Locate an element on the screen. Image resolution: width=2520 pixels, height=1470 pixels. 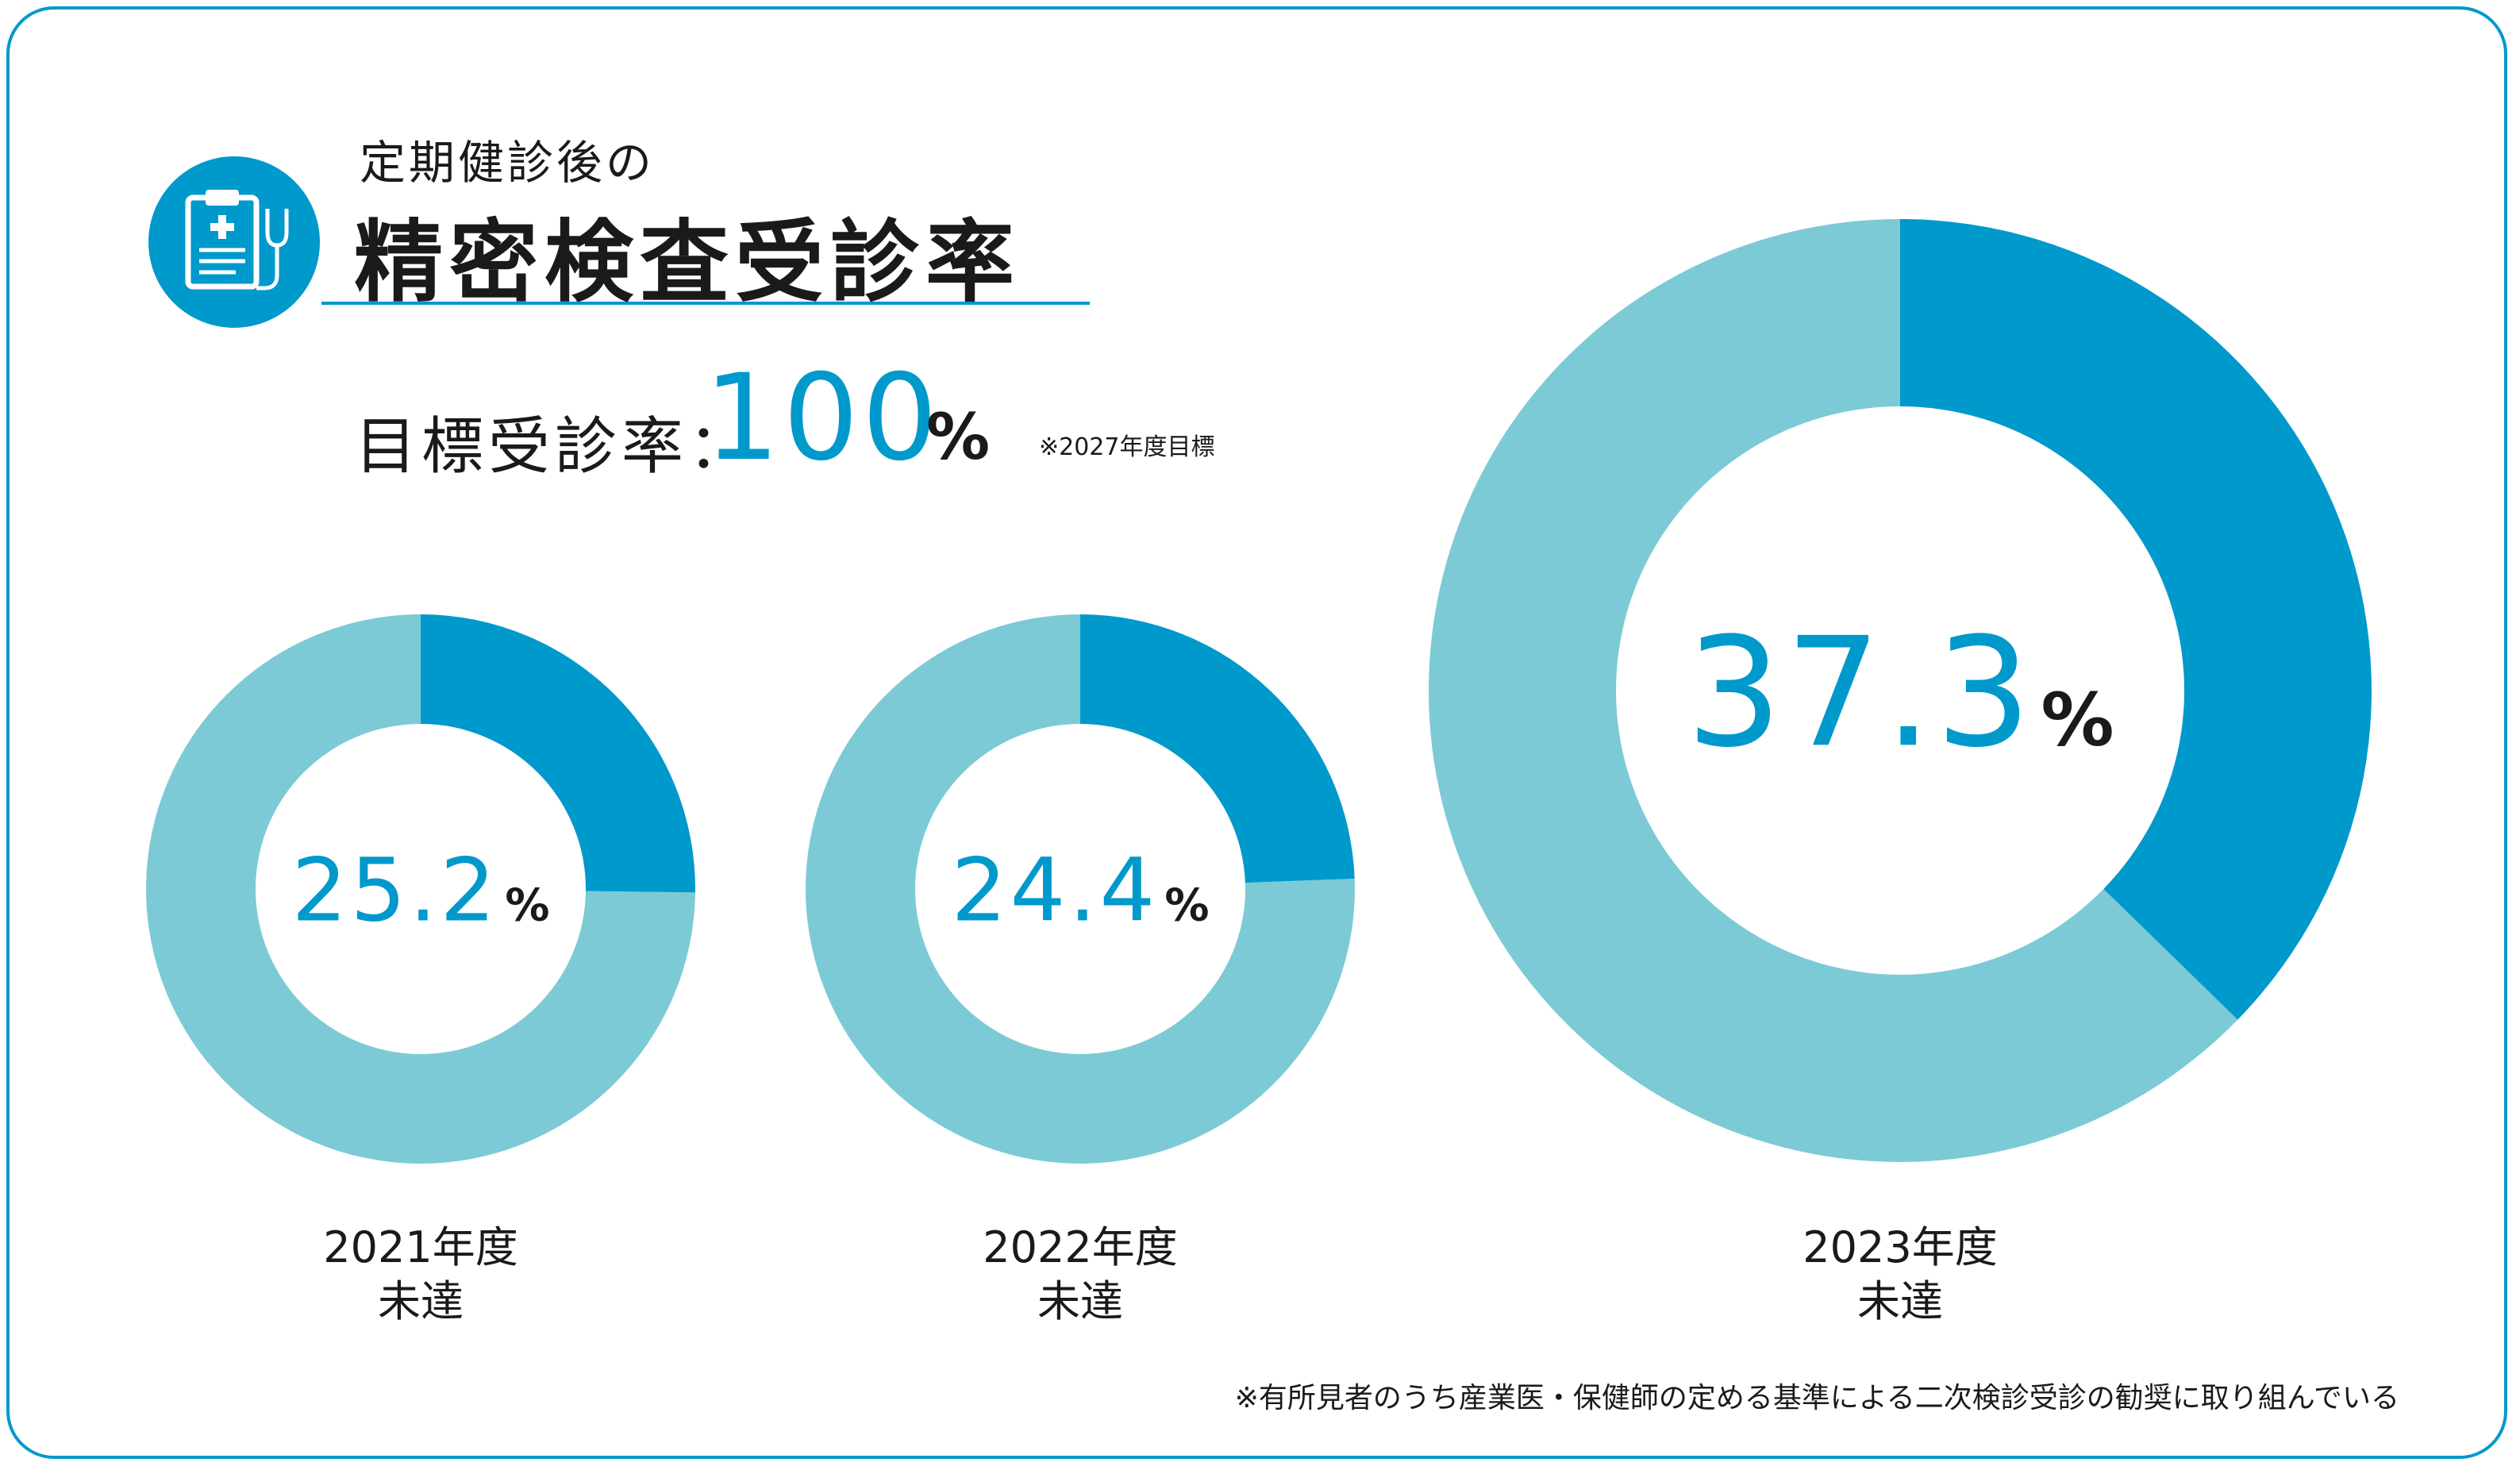
target-unit: % is located at coordinates (958, 437).